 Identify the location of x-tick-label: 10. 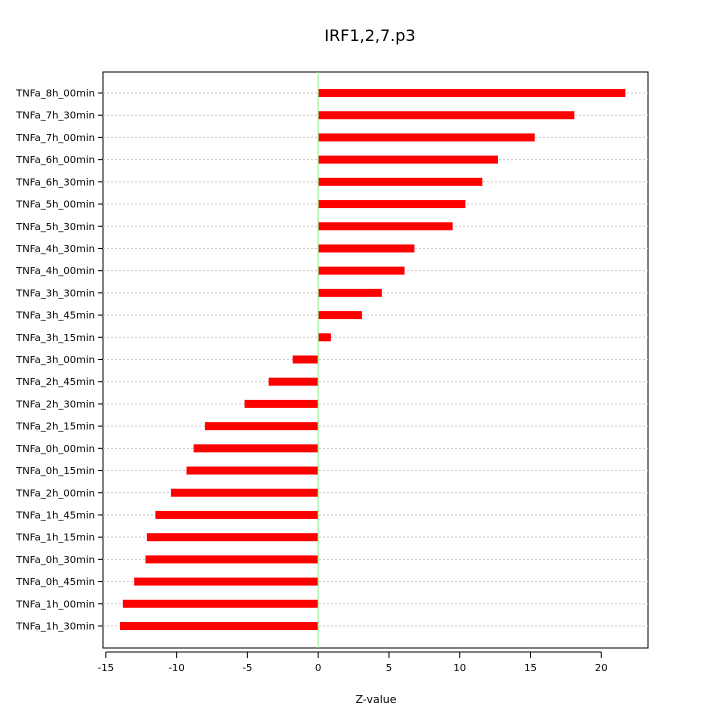
(459, 668).